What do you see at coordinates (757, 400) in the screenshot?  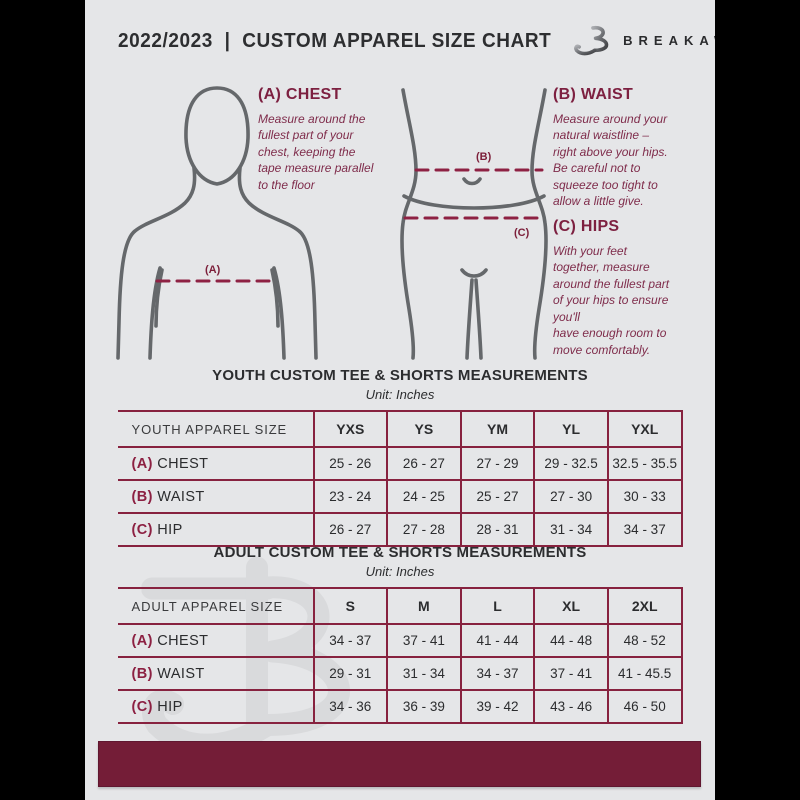 I see `right-black-bar` at bounding box center [757, 400].